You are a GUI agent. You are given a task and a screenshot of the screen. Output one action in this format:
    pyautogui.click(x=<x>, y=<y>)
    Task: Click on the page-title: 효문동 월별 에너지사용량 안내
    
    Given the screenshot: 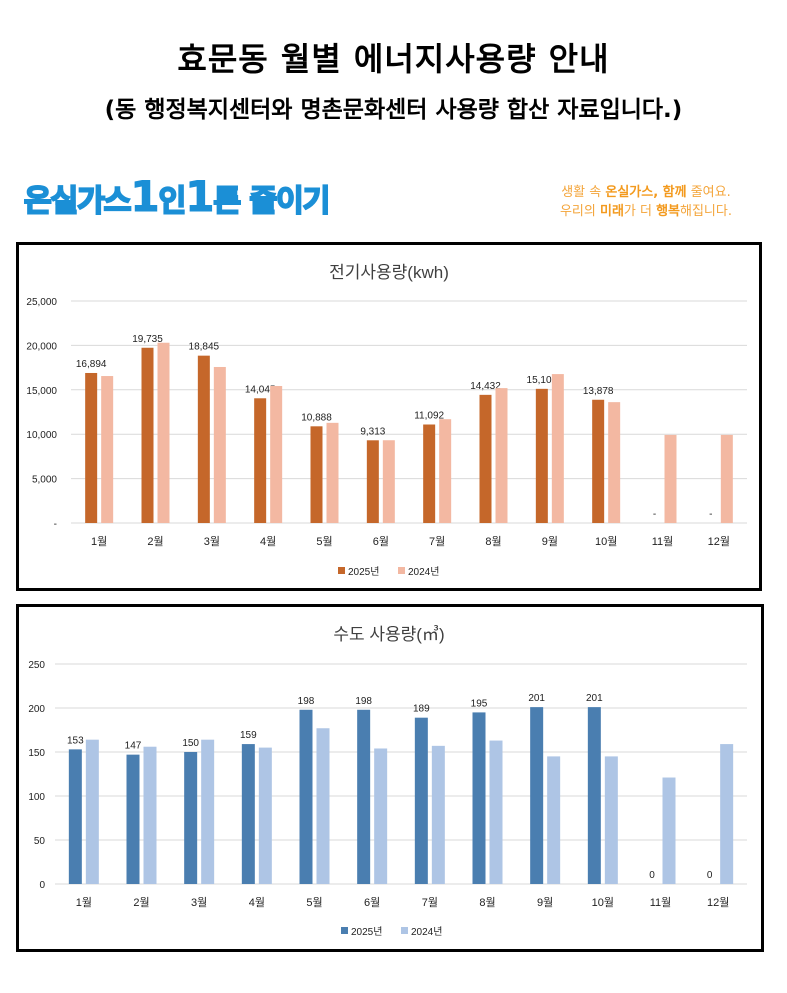 What is the action you would take?
    pyautogui.click(x=393, y=59)
    